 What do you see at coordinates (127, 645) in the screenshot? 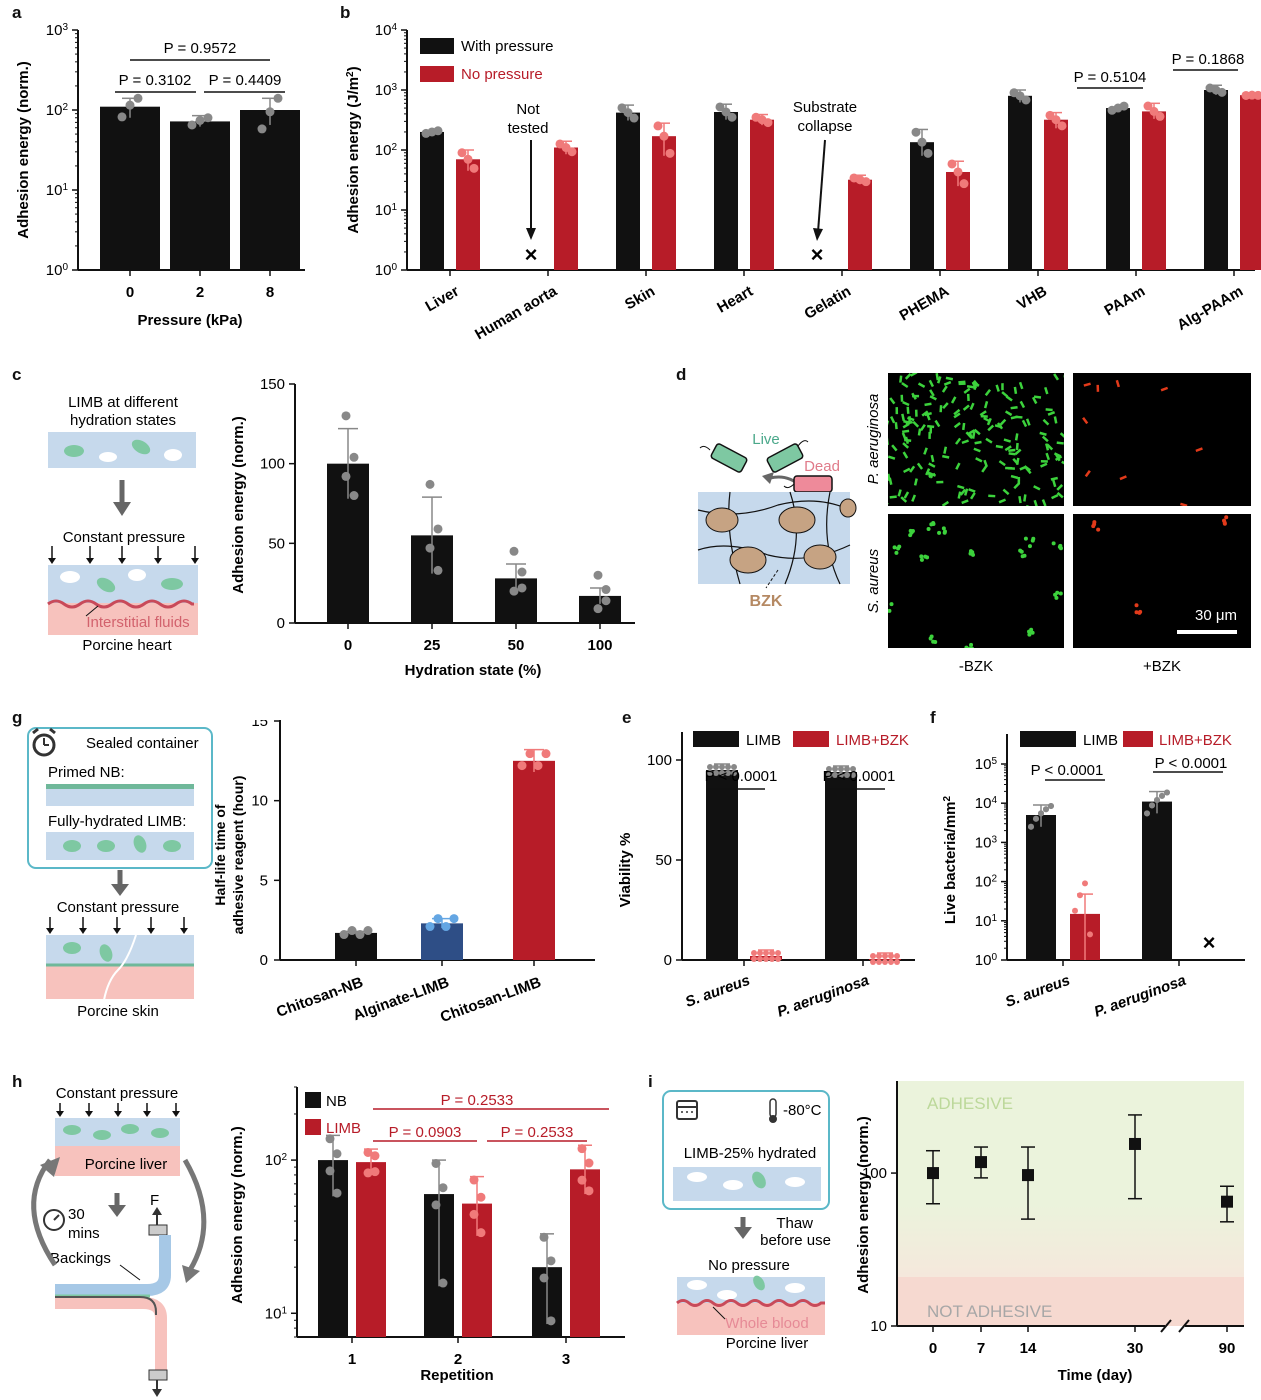
I see `schematic-c-tissue: Porcine heart` at bounding box center [127, 645].